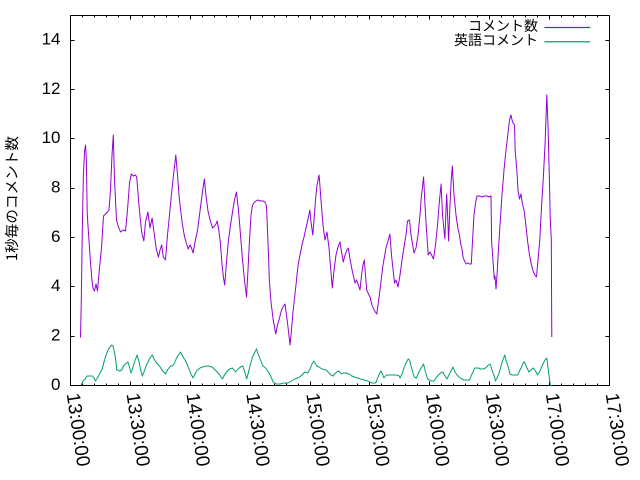  Describe the element at coordinates (55, 187) in the screenshot. I see `svg-text: 8` at that location.